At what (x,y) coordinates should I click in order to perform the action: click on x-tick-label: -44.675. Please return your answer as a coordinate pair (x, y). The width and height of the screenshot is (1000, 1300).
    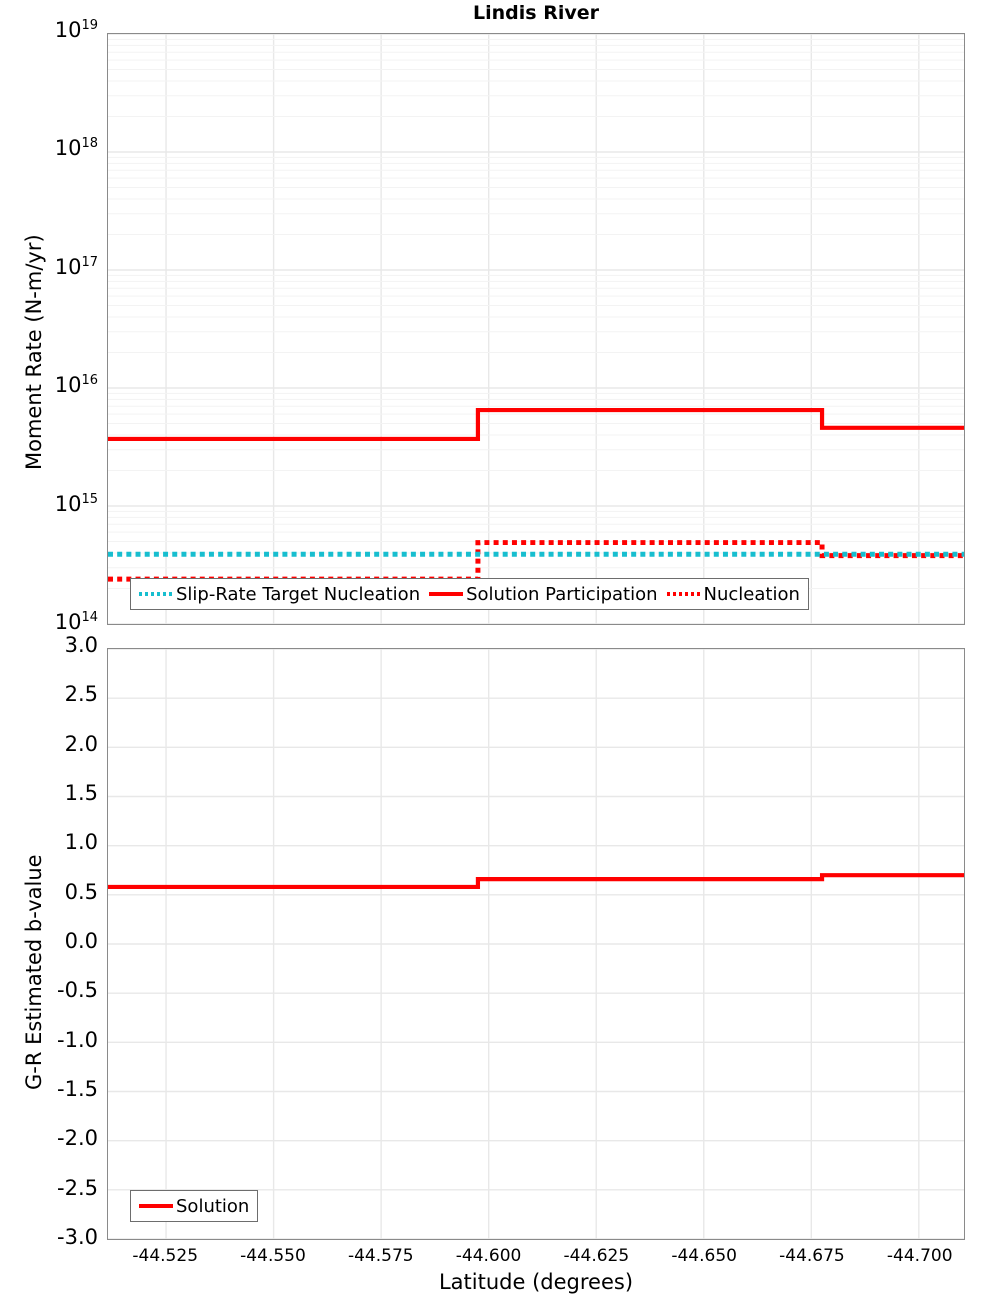
    Looking at the image, I should click on (812, 1256).